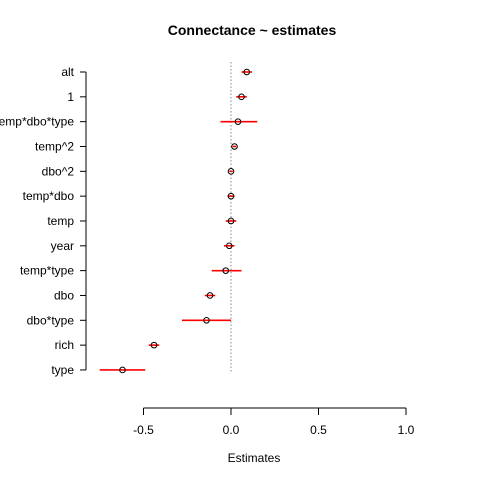 The height and width of the screenshot is (480, 480). What do you see at coordinates (231, 430) in the screenshot?
I see `x-tick-label: 0.0` at bounding box center [231, 430].